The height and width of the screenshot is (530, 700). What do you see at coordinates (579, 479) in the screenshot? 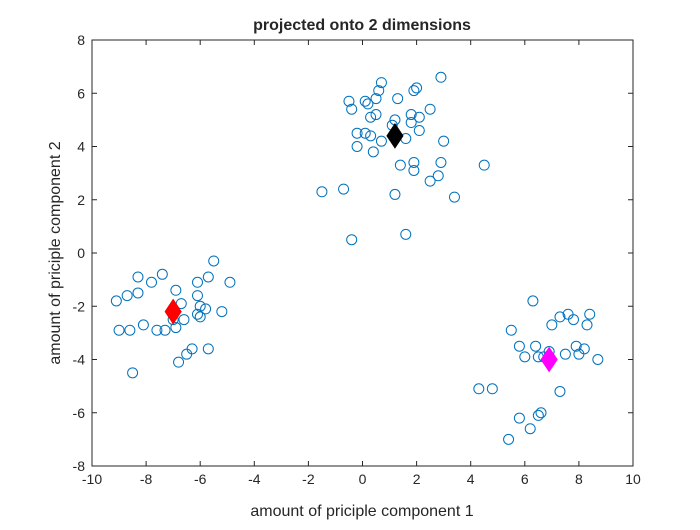
I see `x-tick-label: 8` at bounding box center [579, 479].